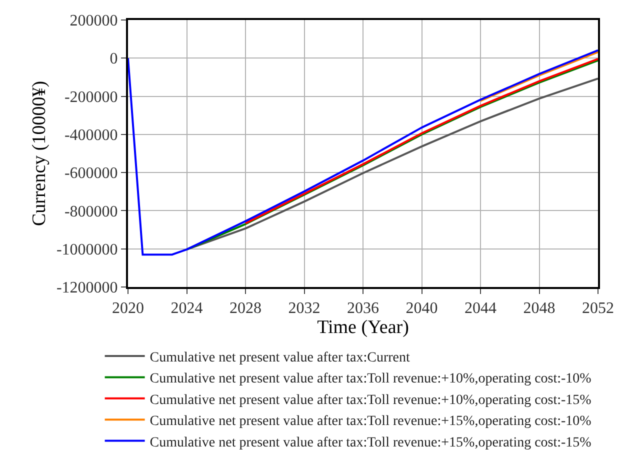  I want to click on x-tick-label: 2020, so click(128, 309).